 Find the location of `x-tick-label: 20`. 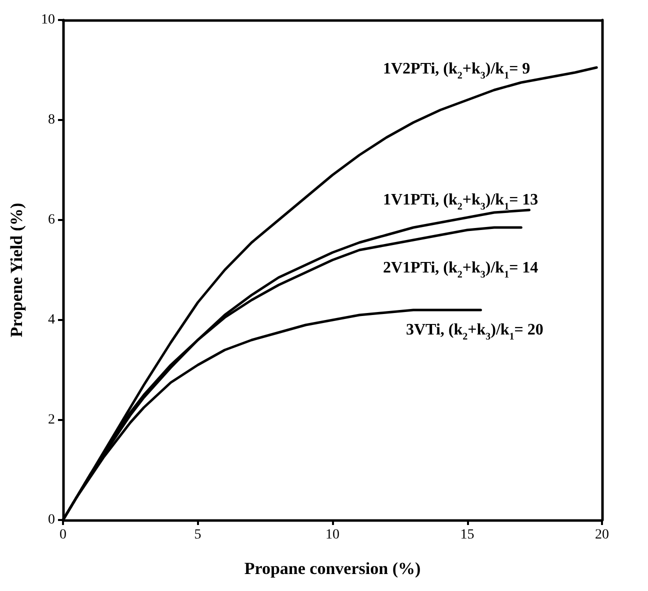

x-tick-label: 20 is located at coordinates (602, 535).